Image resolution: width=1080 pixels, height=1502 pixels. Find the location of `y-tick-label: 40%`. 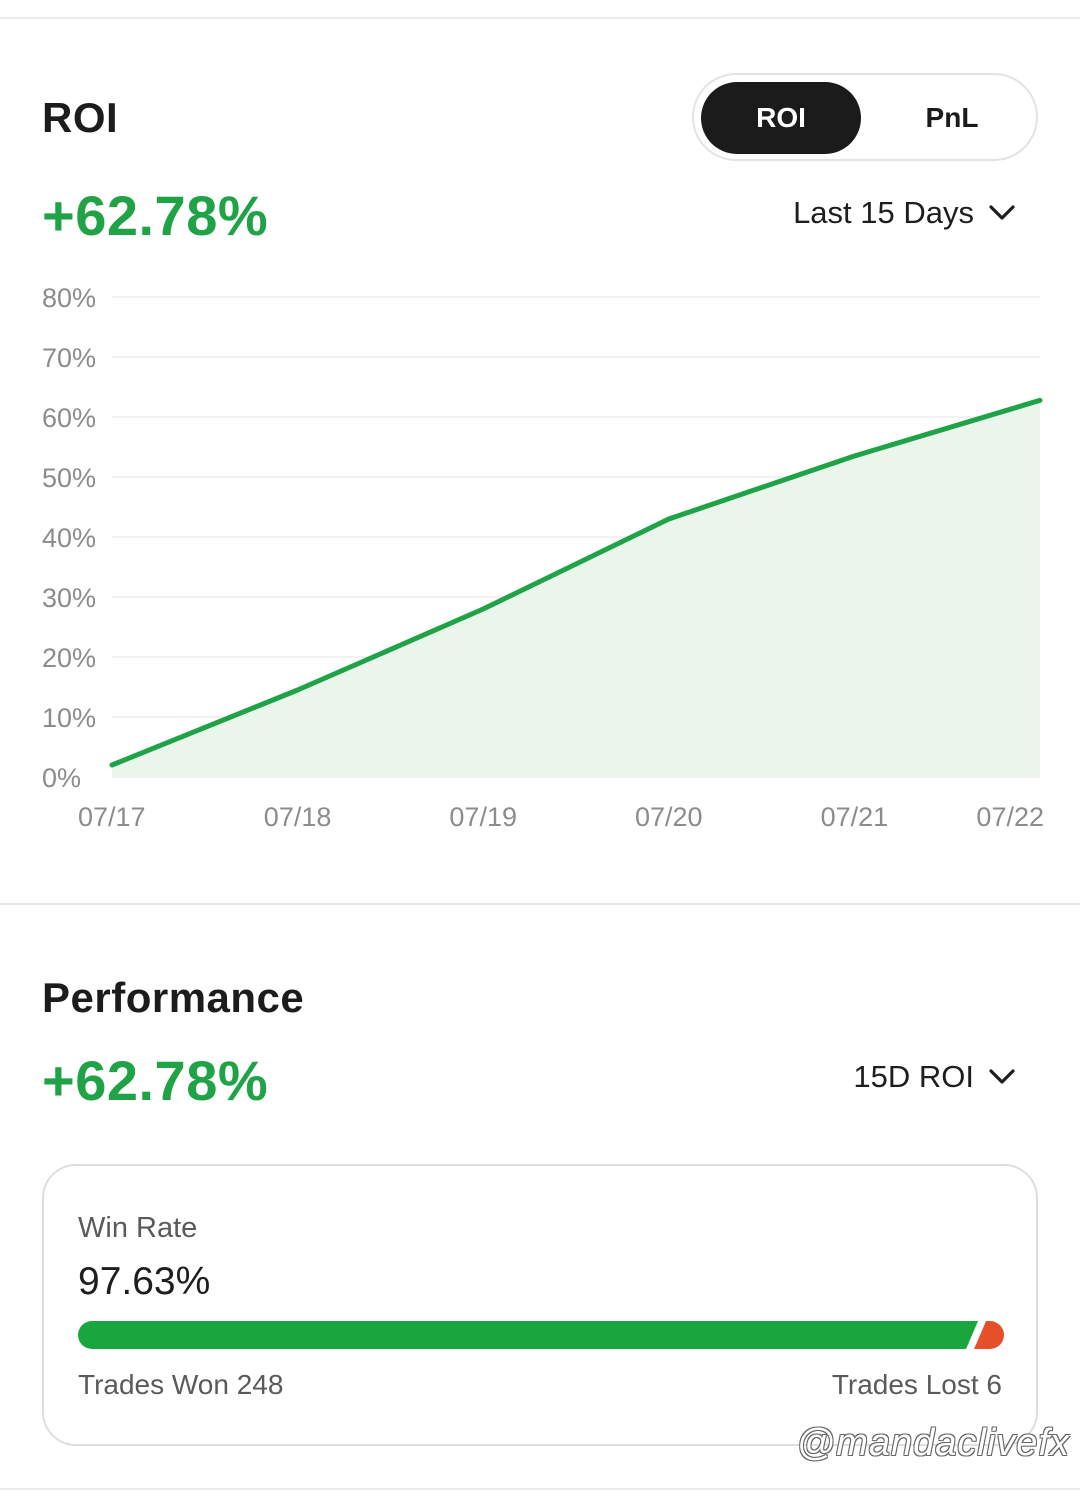

y-tick-label: 40% is located at coordinates (69, 538).